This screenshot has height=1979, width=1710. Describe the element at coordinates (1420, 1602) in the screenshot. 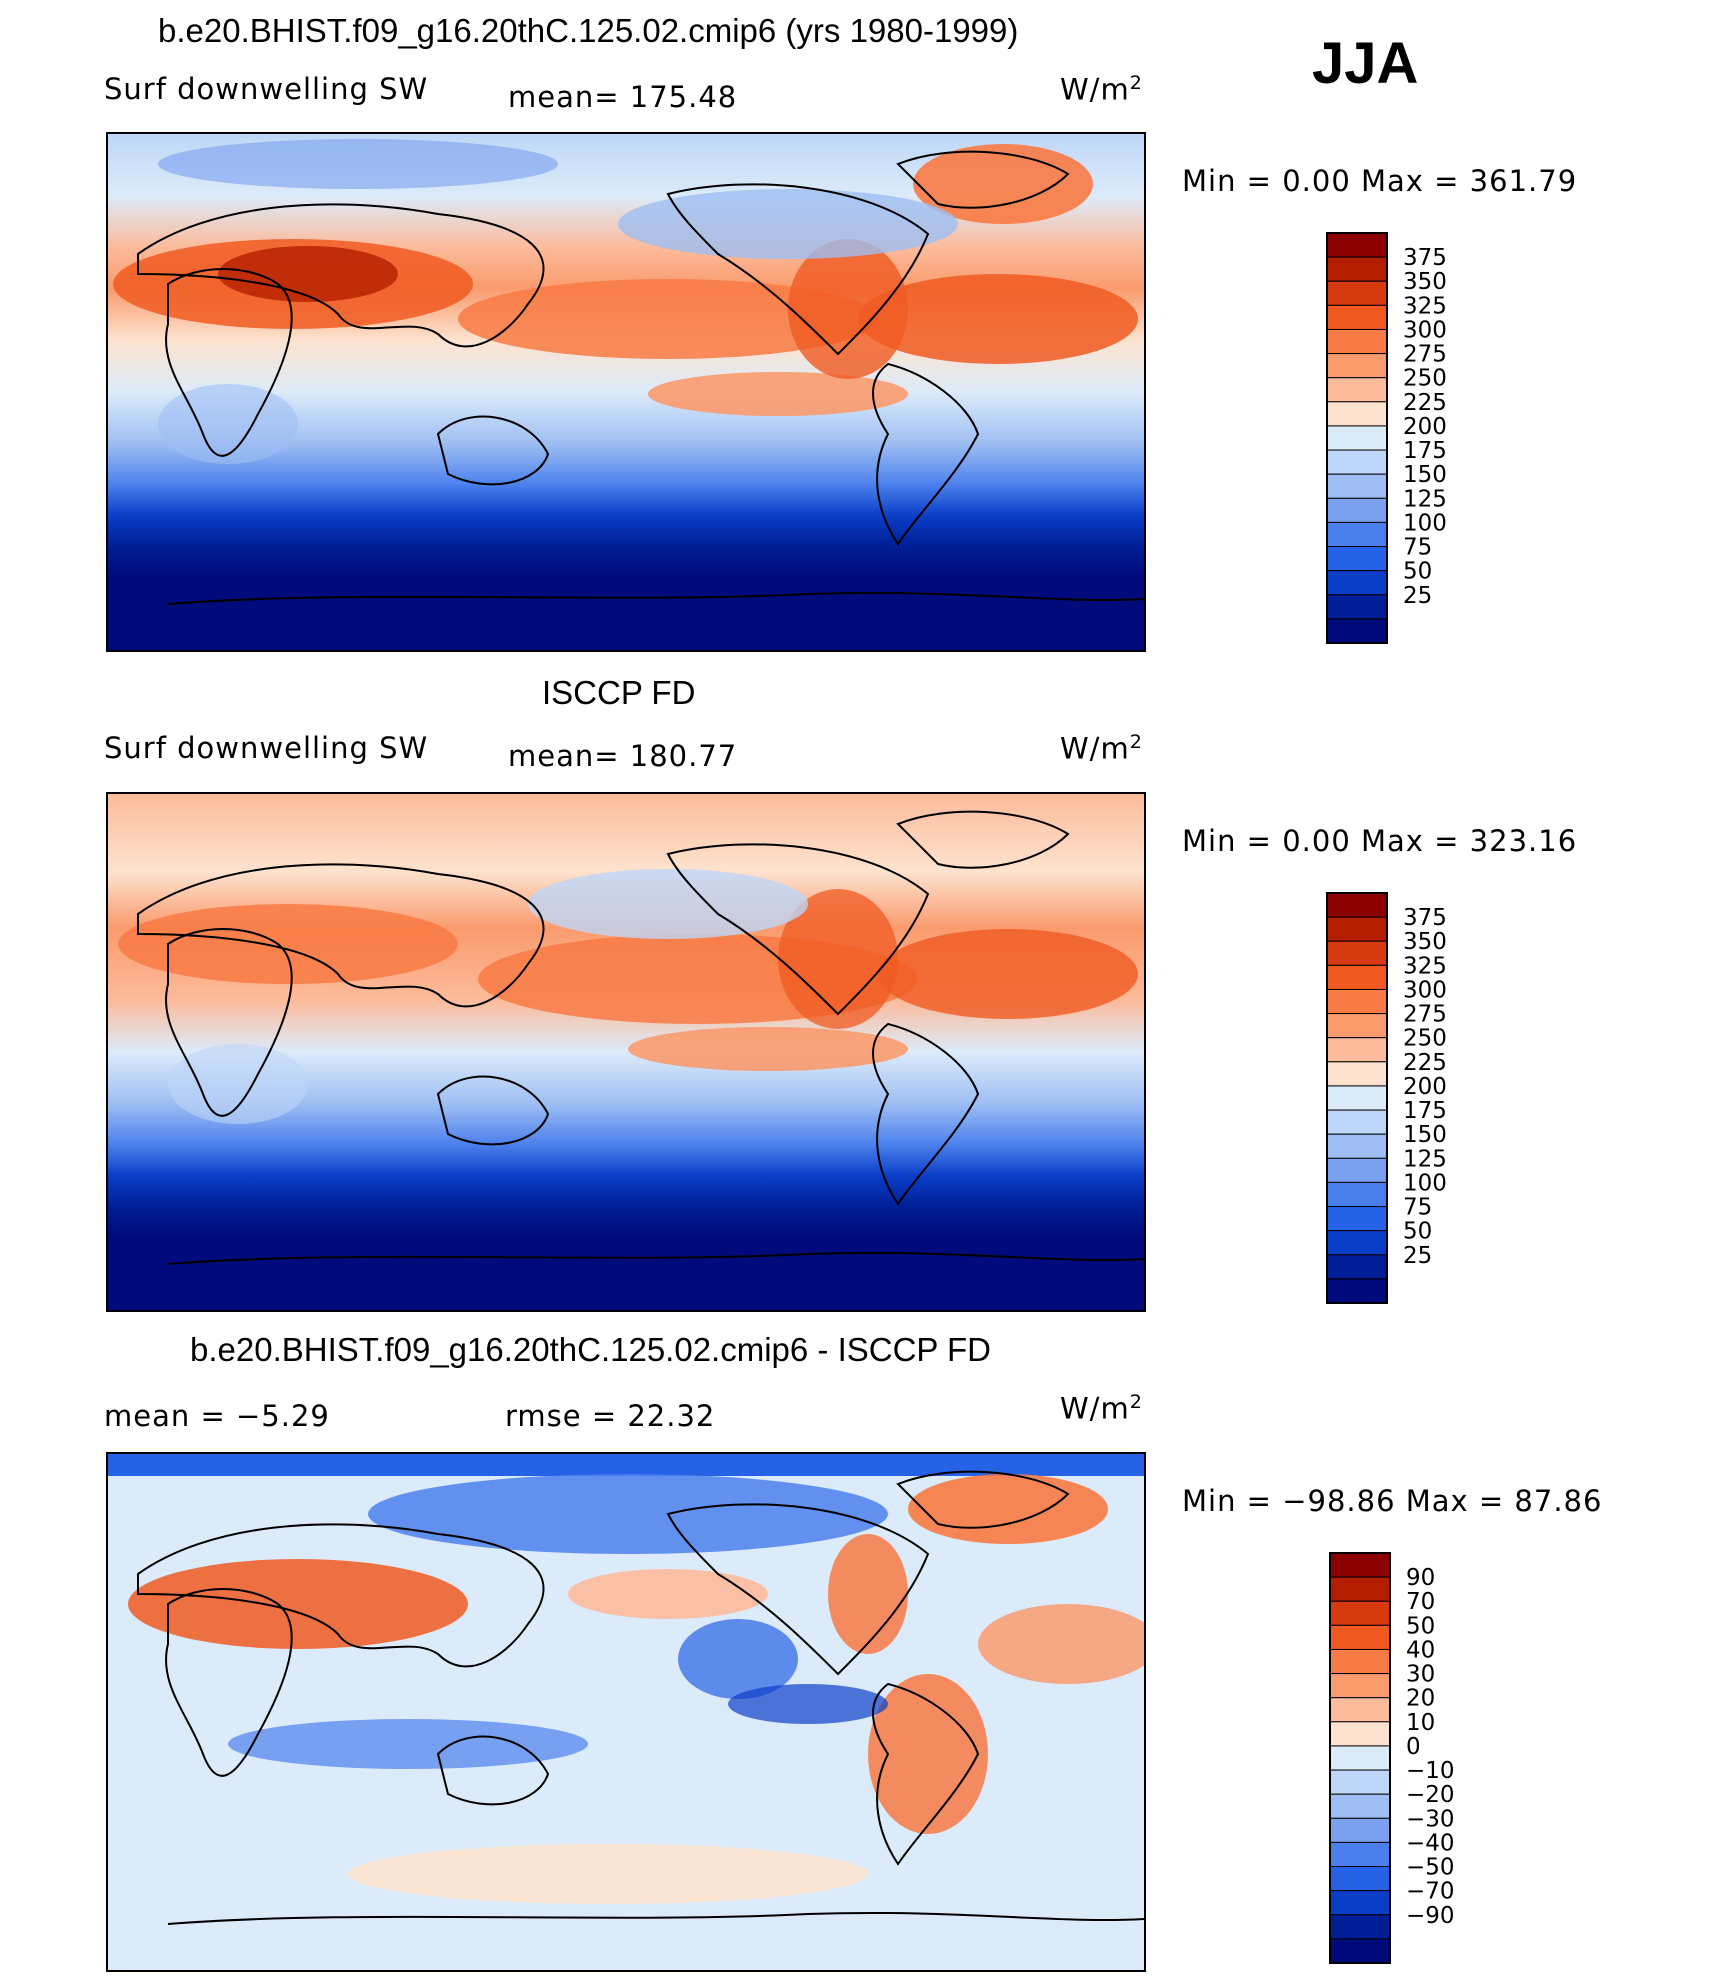

I see `colorbar-diff-tick-label: 70` at that location.